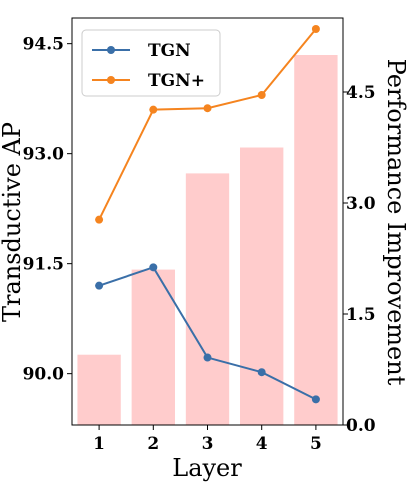  Describe the element at coordinates (361, 315) in the screenshot. I see `right-tick-label: 1.5` at that location.